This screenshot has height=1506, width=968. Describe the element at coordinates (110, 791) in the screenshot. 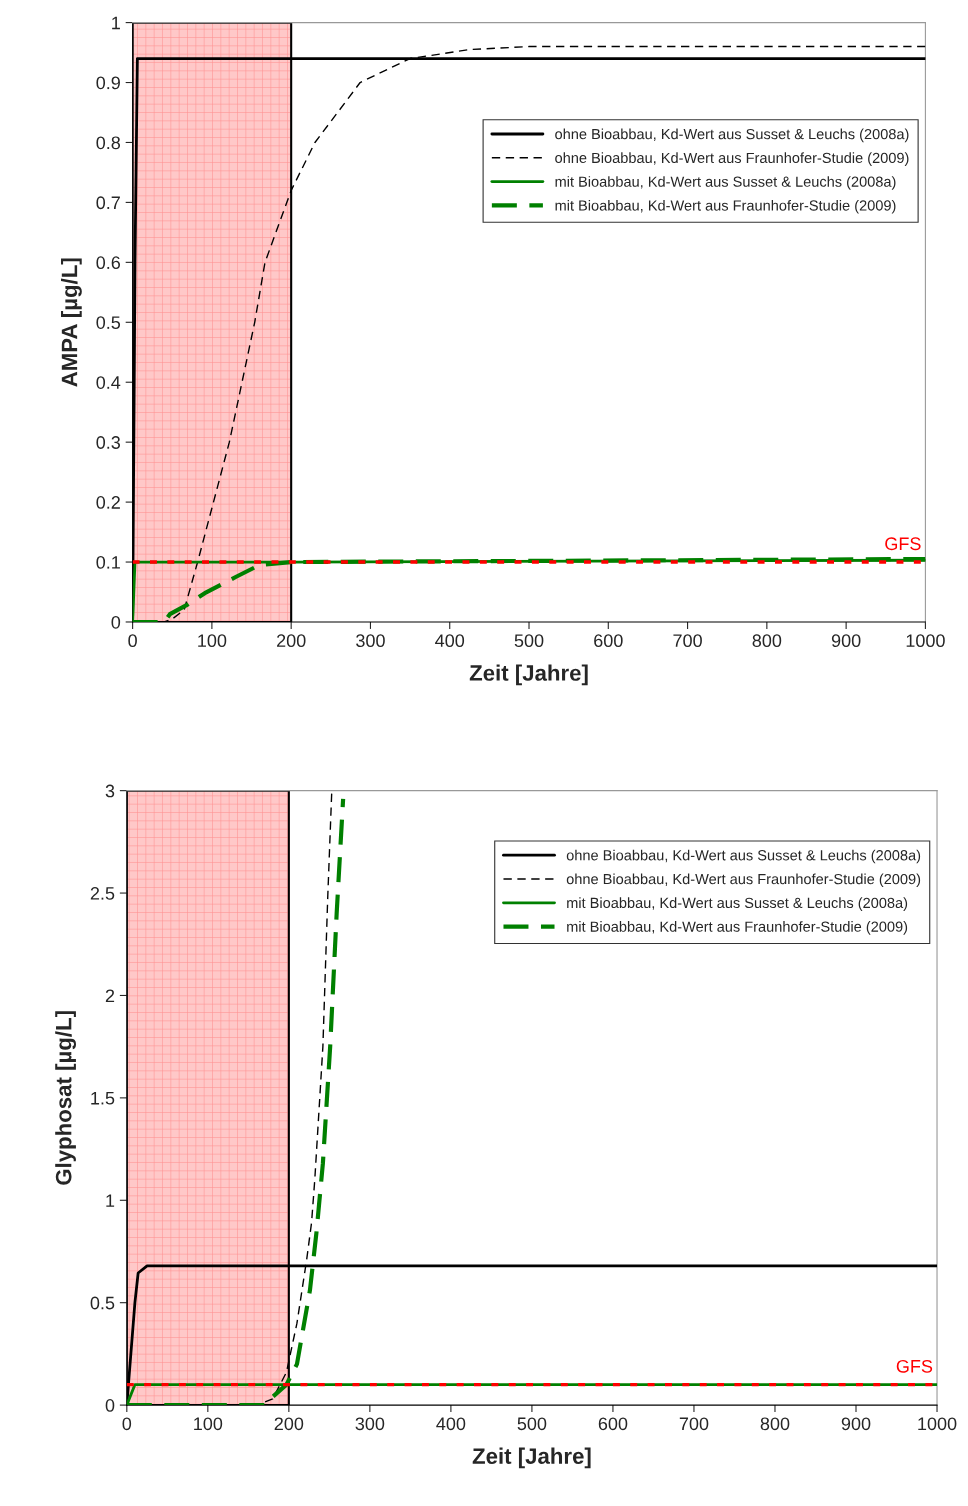

I see `y-tick-label: 3` at that location.